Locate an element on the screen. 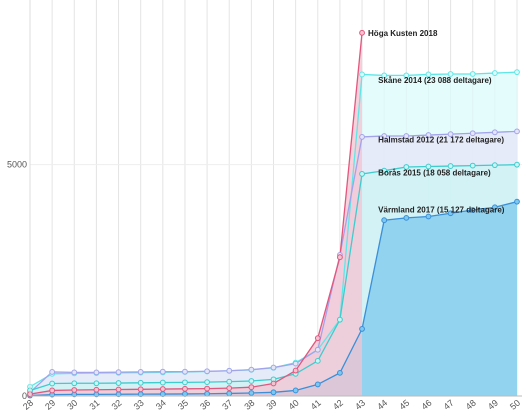  y-tick-label-0: 0 is located at coordinates (24, 396).